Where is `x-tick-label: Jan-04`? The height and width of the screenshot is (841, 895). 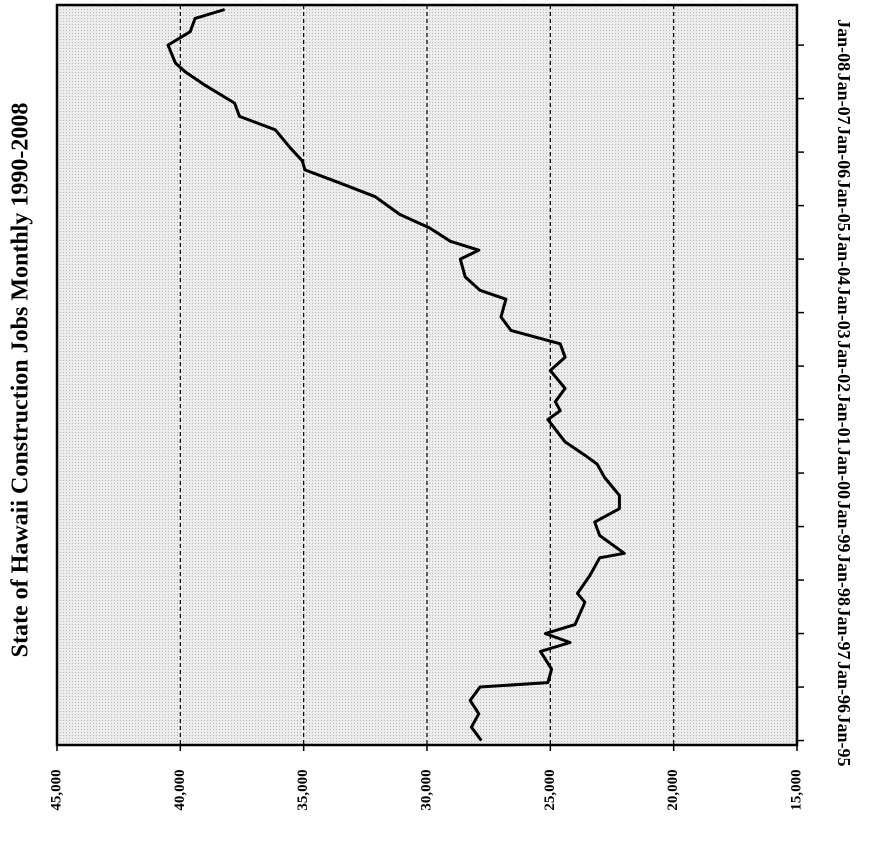 x-tick-label: Jan-04 is located at coordinates (844, 259).